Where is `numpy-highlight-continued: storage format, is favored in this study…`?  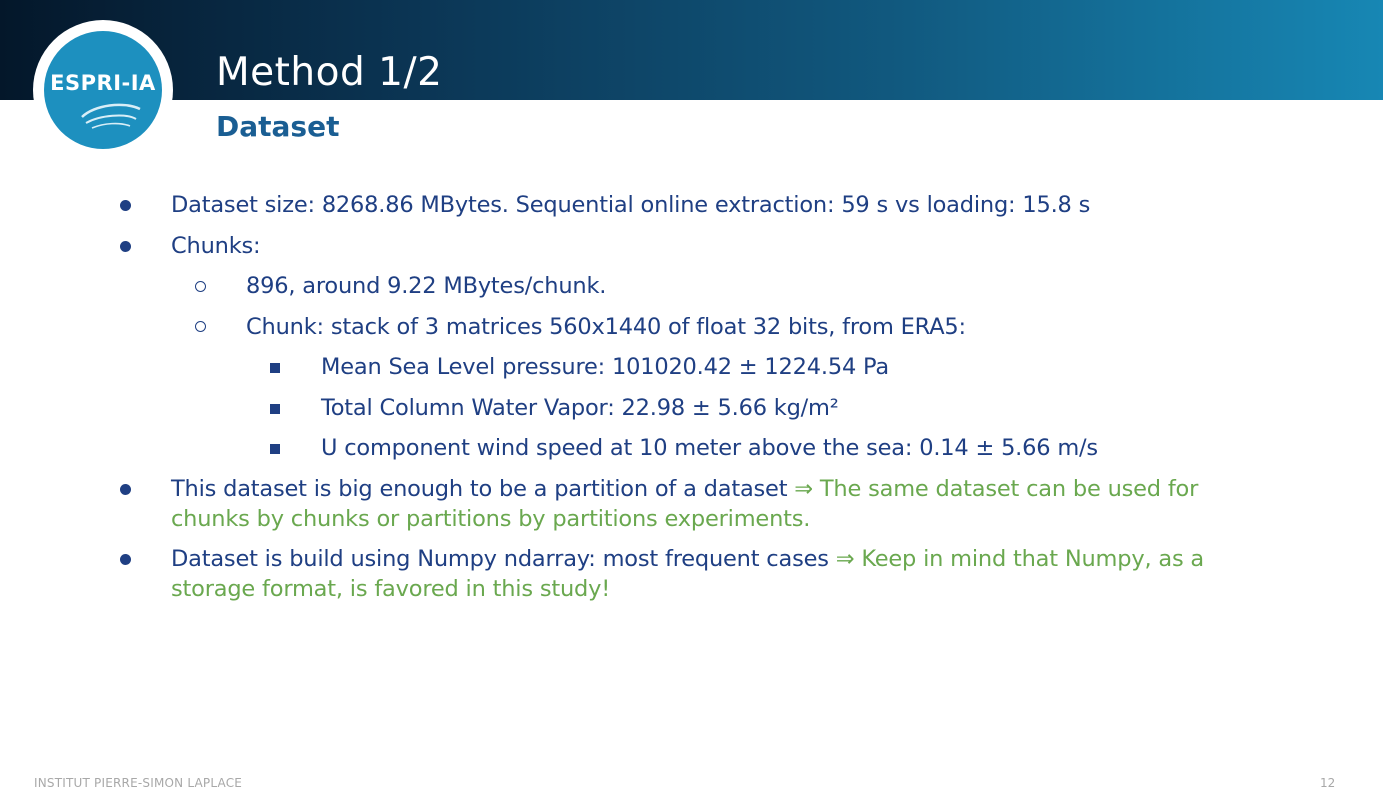 numpy-highlight-continued: storage format, is favored in this study… is located at coordinates (391, 589).